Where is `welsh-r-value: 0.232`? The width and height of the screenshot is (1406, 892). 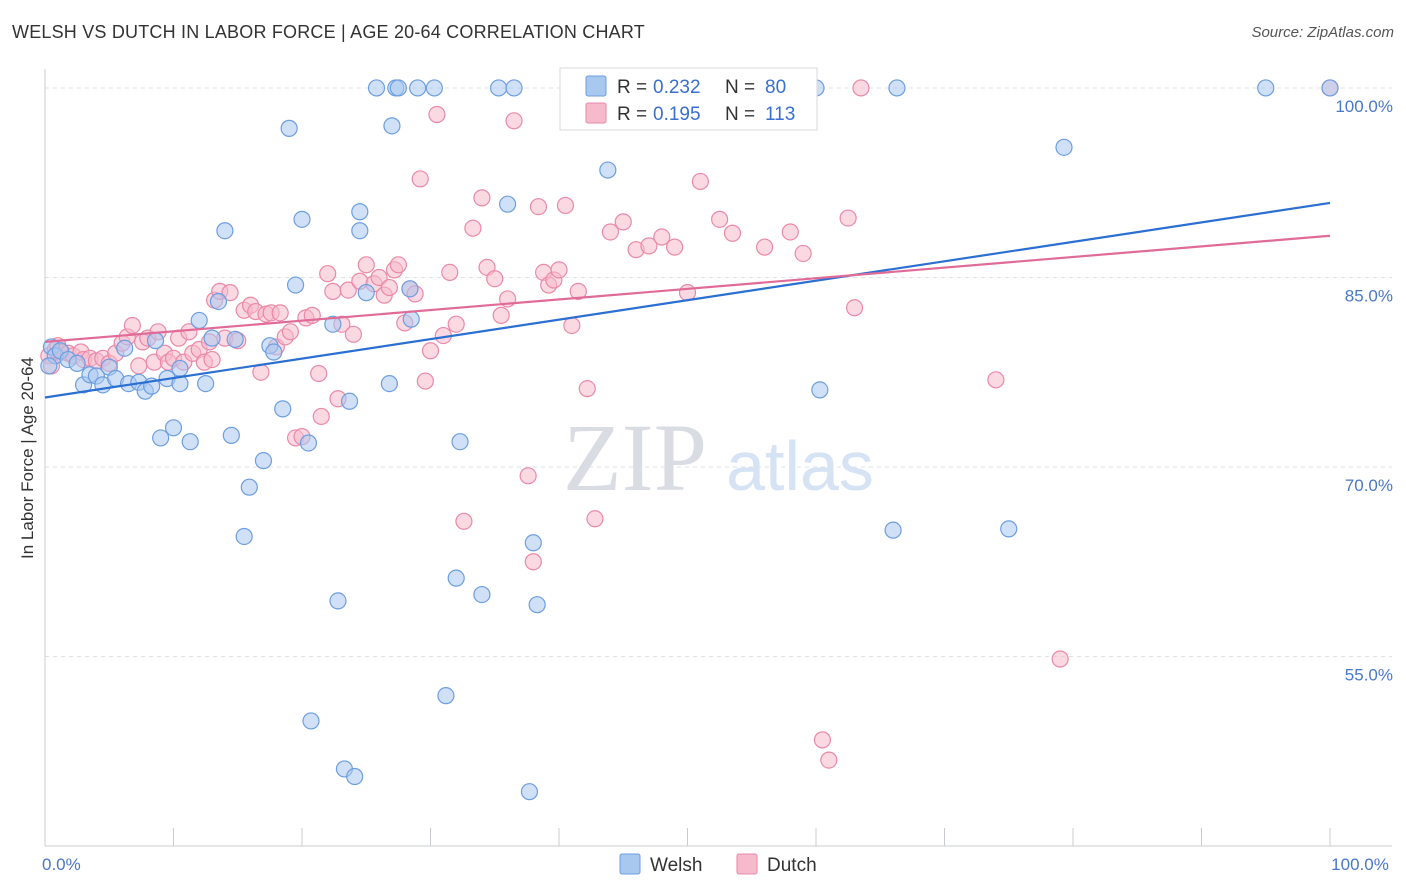
welsh-r-value: 0.232 is located at coordinates (677, 87).